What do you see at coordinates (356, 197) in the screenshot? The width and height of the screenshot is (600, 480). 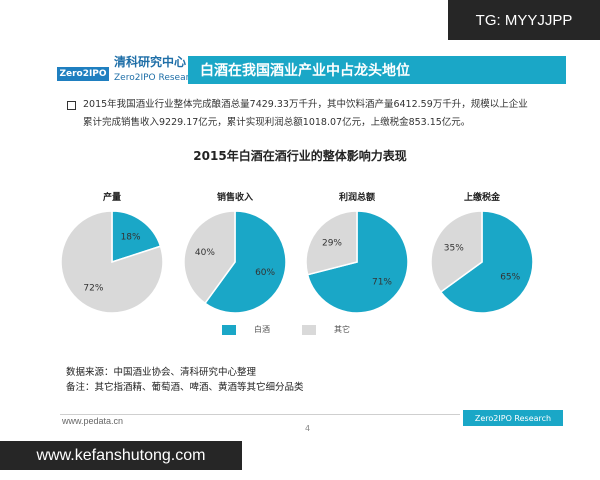 I see `pie-title-2: 利润总额` at bounding box center [356, 197].